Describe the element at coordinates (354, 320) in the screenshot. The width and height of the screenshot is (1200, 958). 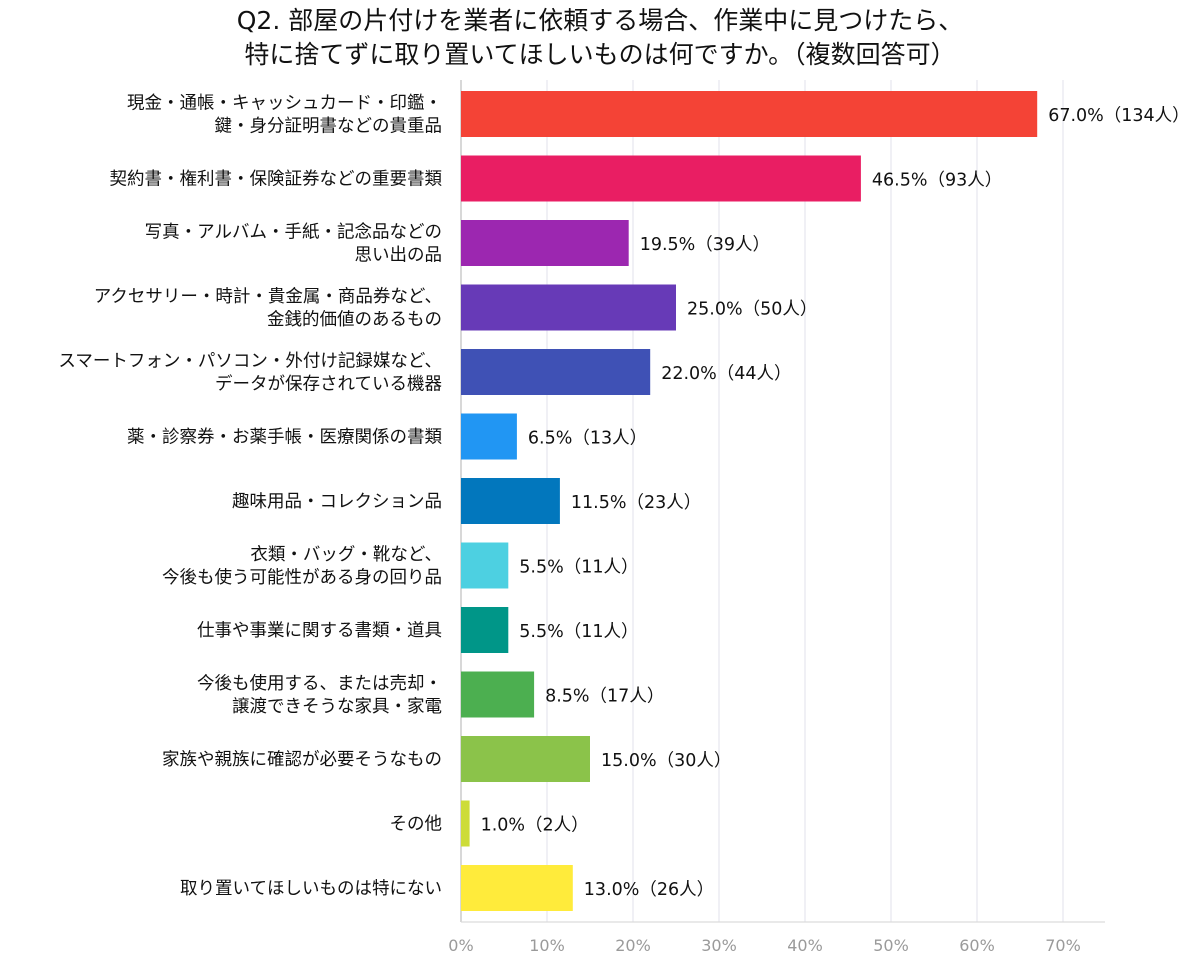
I see `category-label: 金銭的価値のあるもの` at that location.